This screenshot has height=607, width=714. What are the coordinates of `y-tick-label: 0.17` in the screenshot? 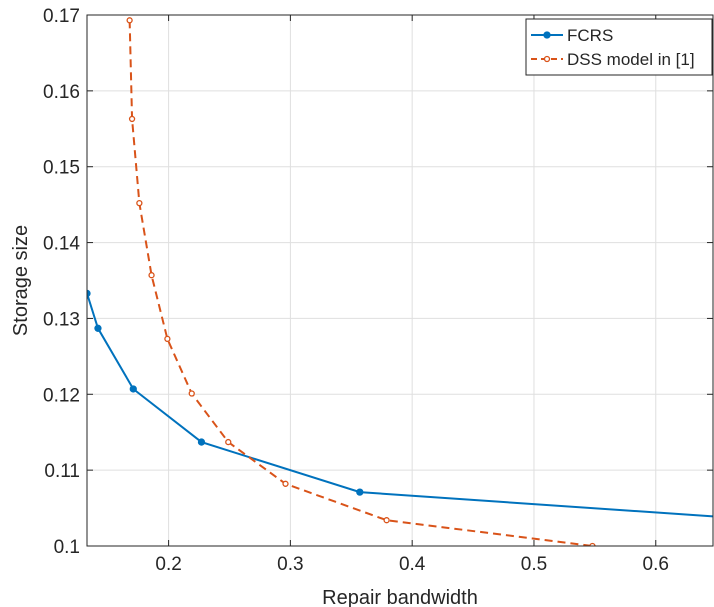 It's located at (61, 16).